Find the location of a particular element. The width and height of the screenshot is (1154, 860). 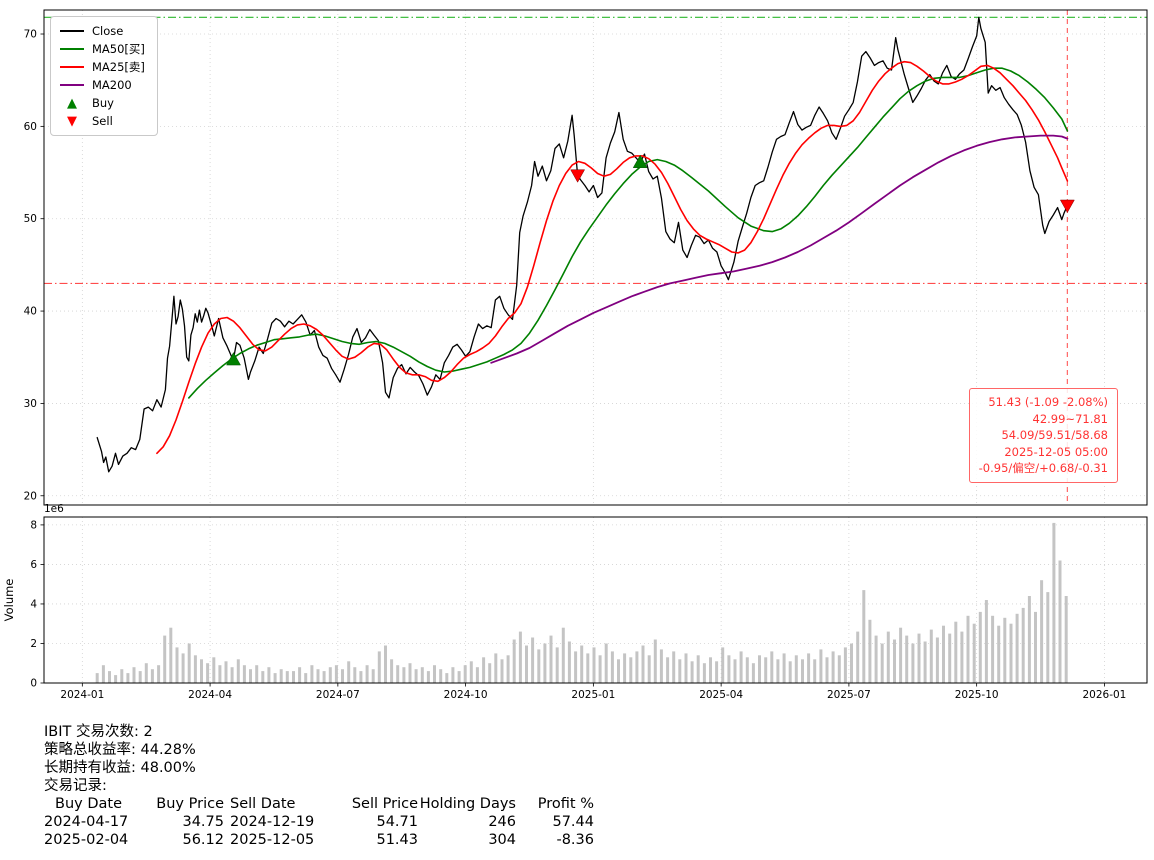

series-line-ma200 is located at coordinates (779, 249).